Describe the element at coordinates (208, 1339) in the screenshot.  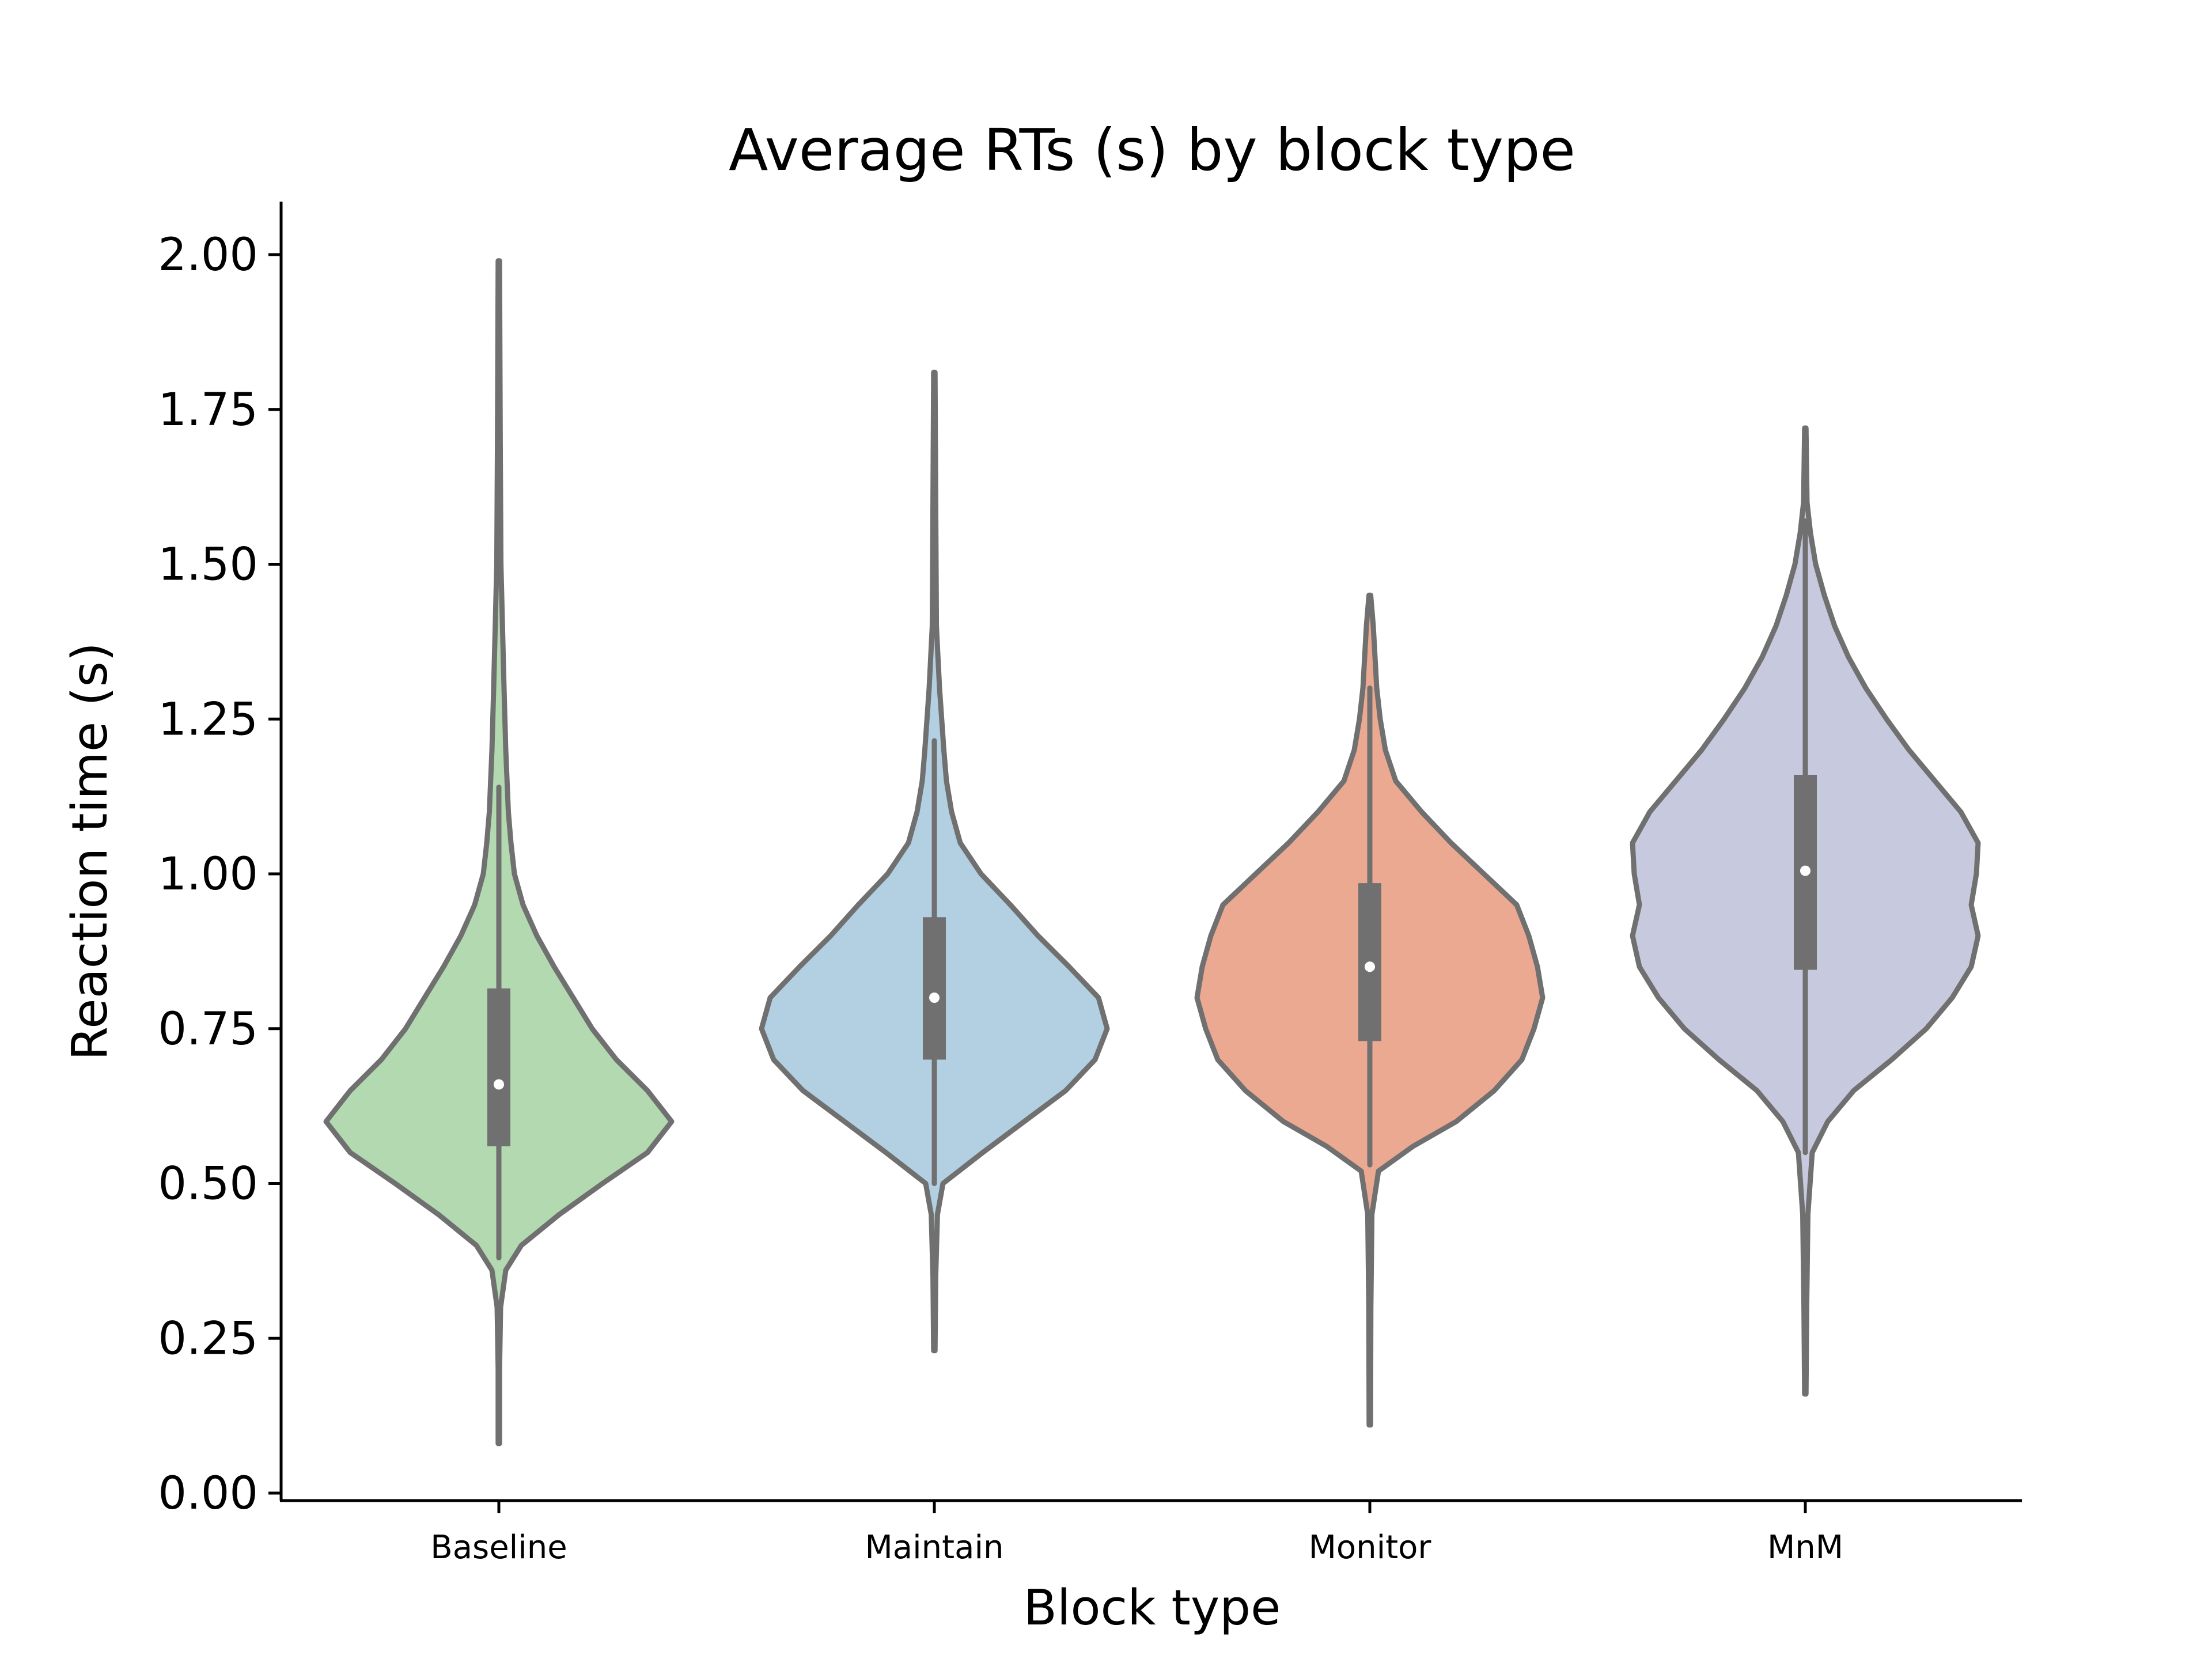
I see `y-tick-label: 0.25` at that location.